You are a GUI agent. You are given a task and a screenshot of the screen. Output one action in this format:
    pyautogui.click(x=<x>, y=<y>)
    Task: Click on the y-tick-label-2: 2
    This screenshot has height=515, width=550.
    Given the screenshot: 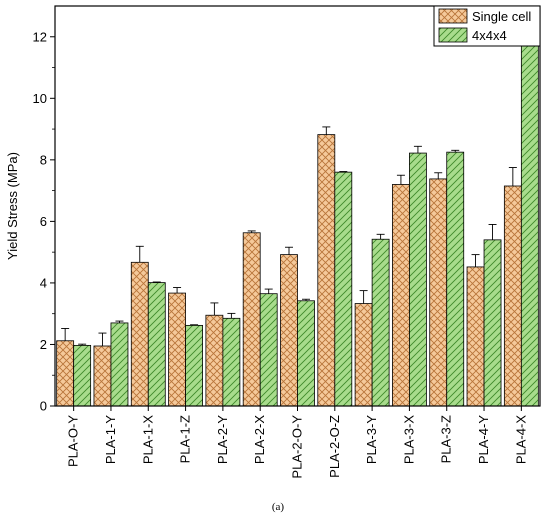 What is the action you would take?
    pyautogui.click(x=43, y=344)
    